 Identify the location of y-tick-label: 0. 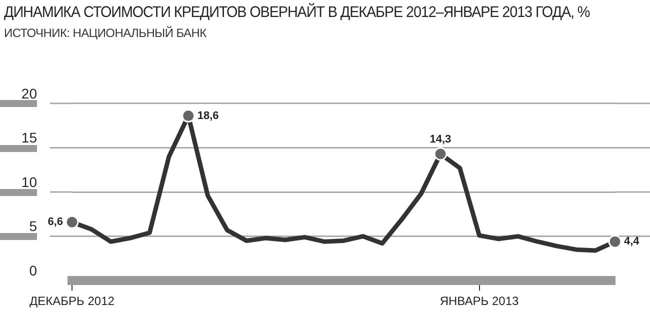
(33, 270).